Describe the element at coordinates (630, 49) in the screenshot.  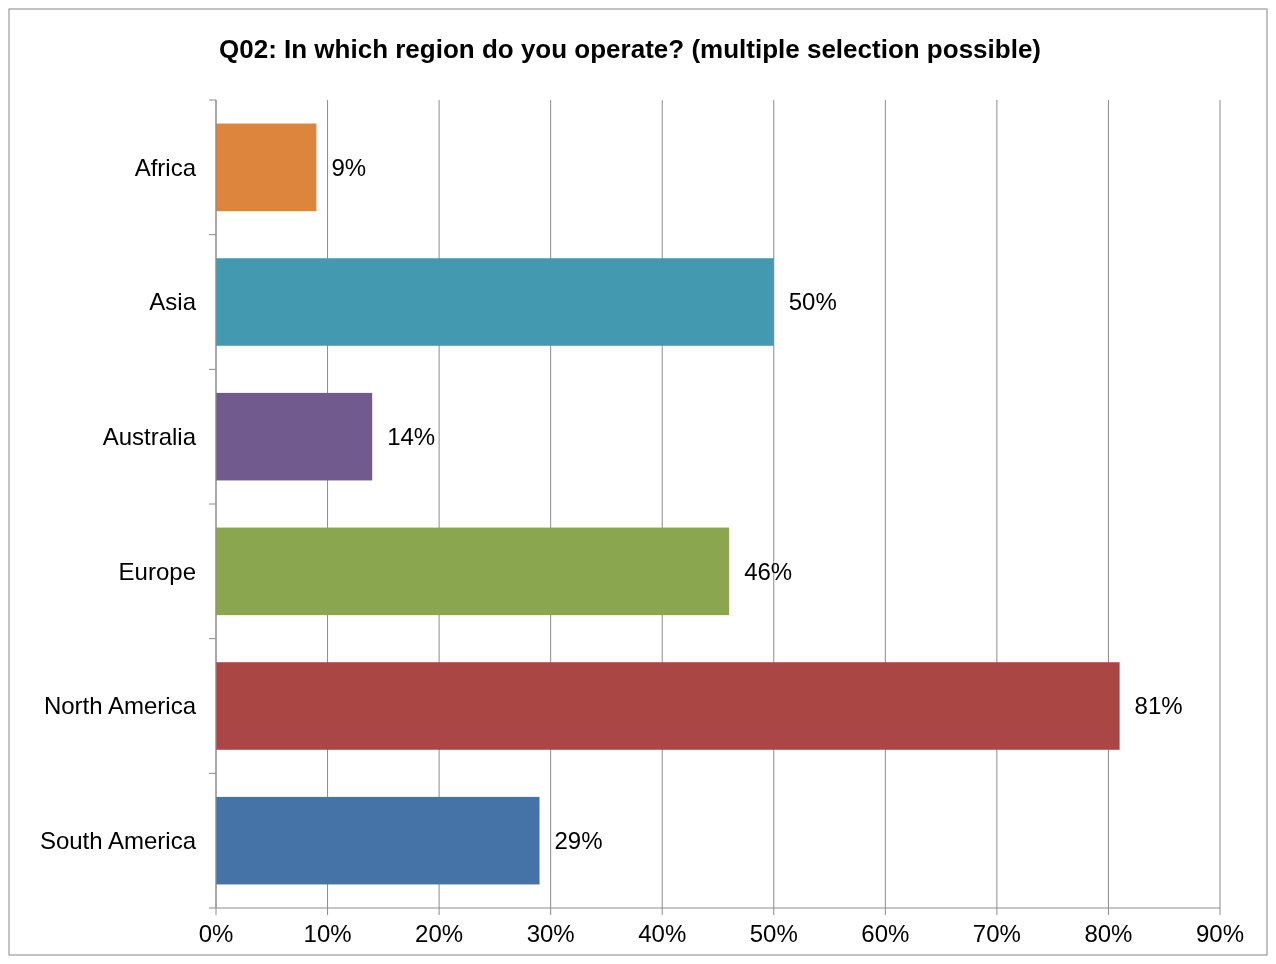
I see `chart-title: Q02: In which region do you operate? (multiple selection possible)` at that location.